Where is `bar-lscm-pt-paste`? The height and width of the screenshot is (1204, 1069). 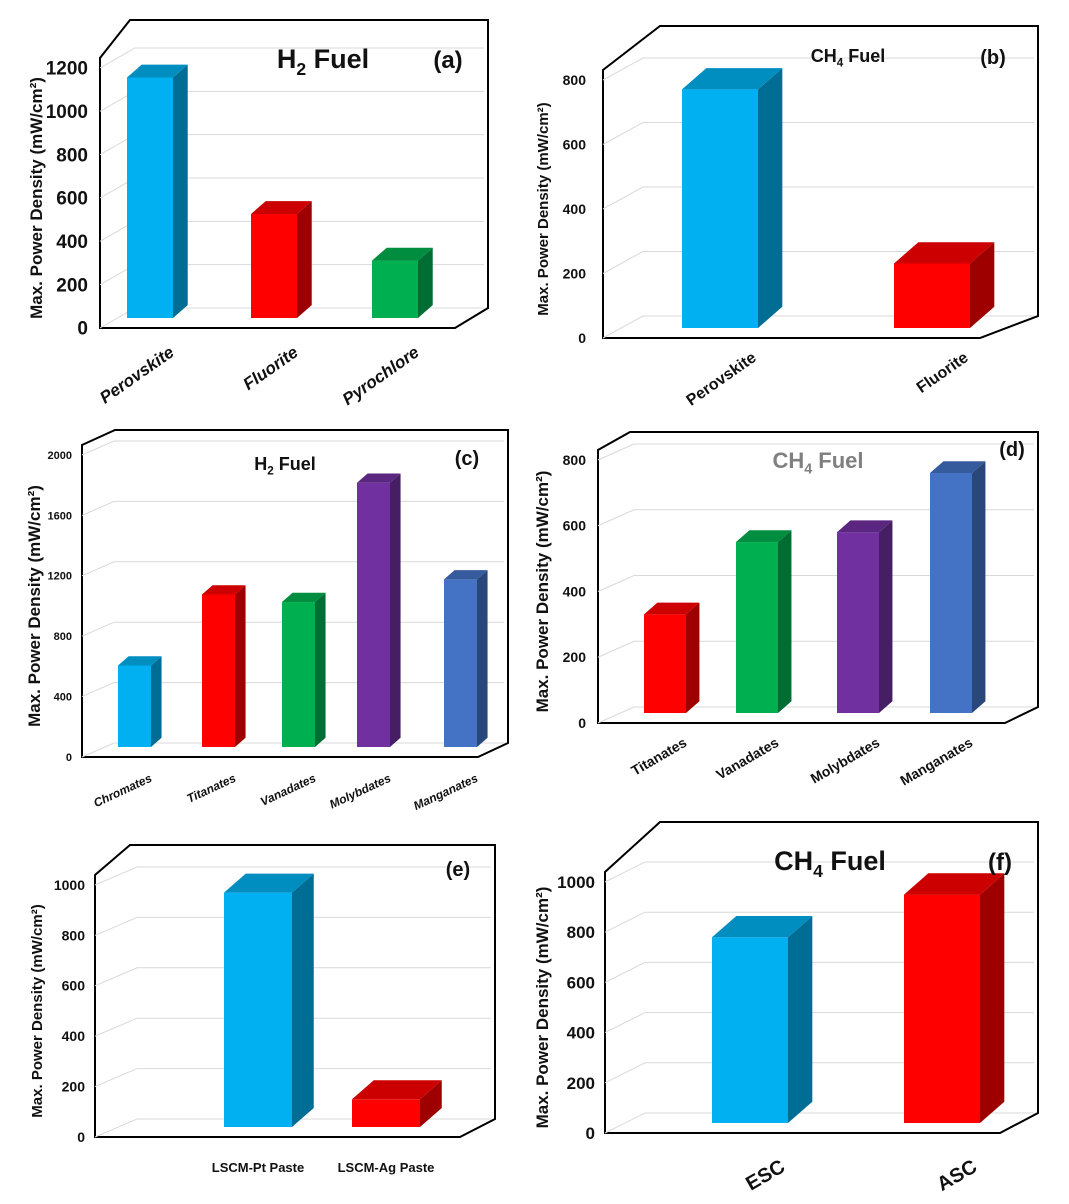
bar-lscm-pt-paste is located at coordinates (269, 1000).